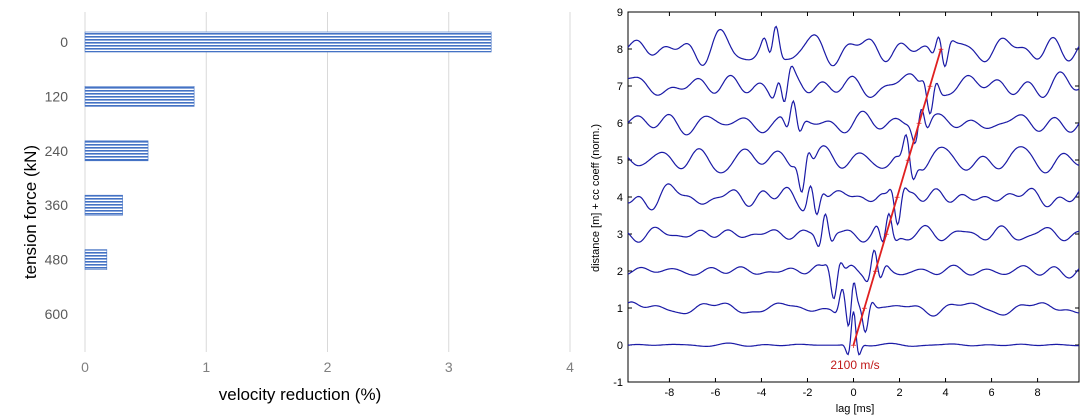 Image resolution: width=1081 pixels, height=417 pixels. Describe the element at coordinates (57, 260) in the screenshot. I see `bar-category-label: 480` at that location.